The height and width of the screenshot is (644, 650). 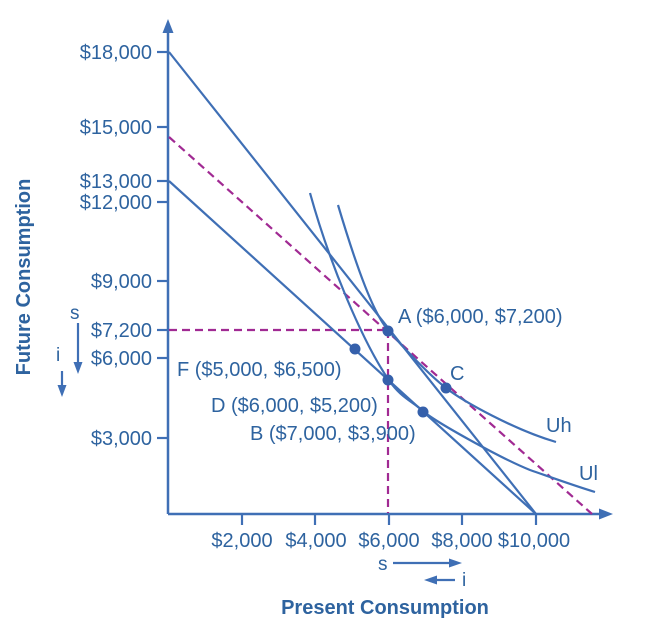 I want to click on x-axis-title: Present Consumption, so click(x=385, y=608).